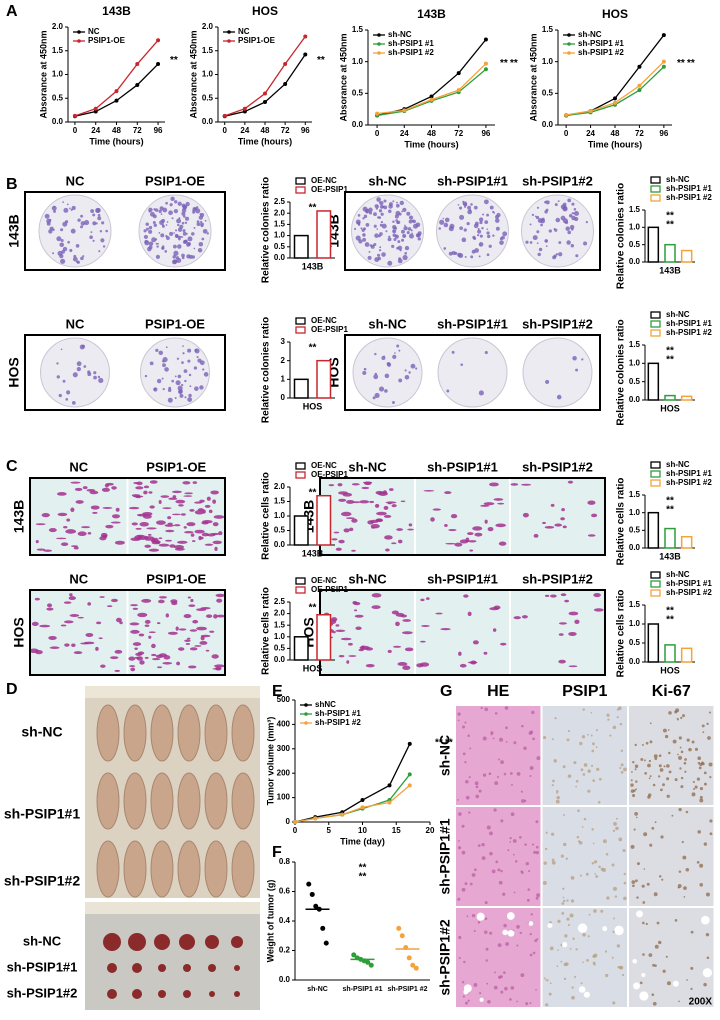 The image size is (720, 1020). Describe the element at coordinates (615, 91) in the screenshot. I see `series-line` at that location.